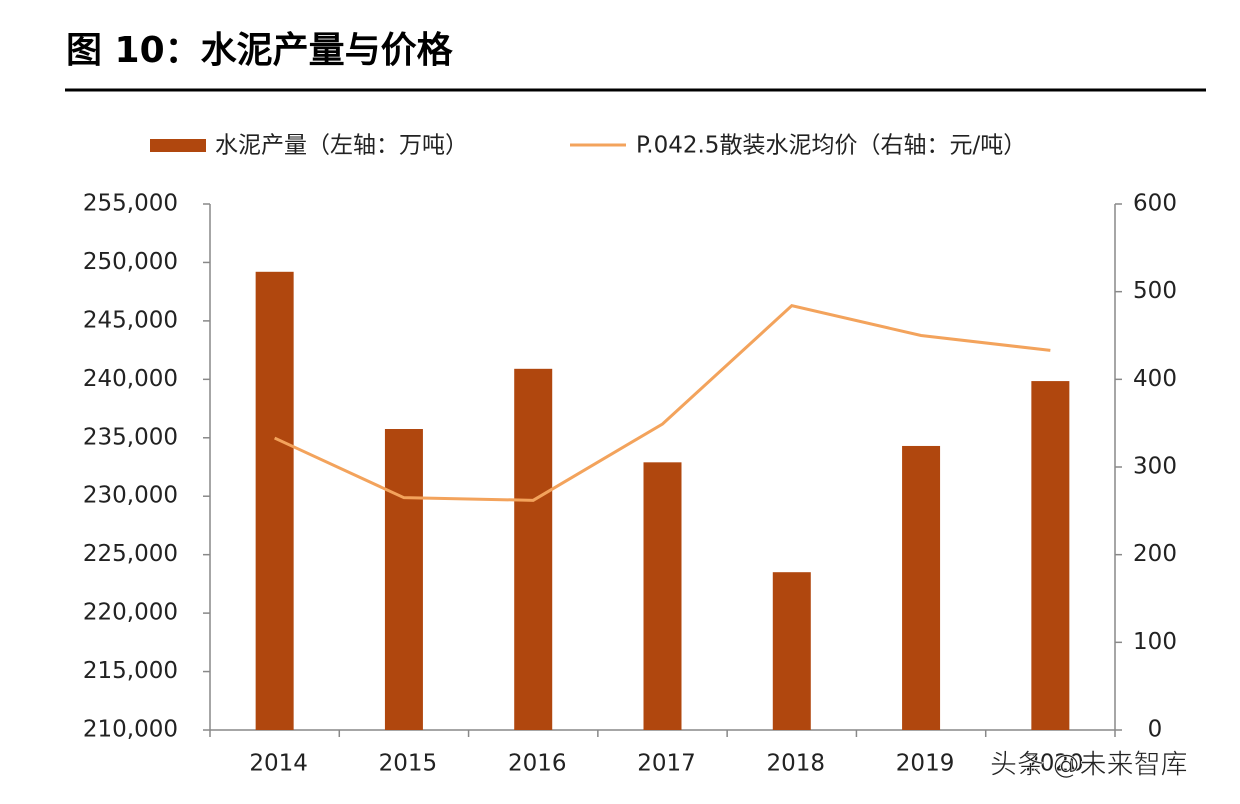 This screenshot has height=804, width=1240. I want to click on watermark: 头条 @未来智库, so click(1089, 765).